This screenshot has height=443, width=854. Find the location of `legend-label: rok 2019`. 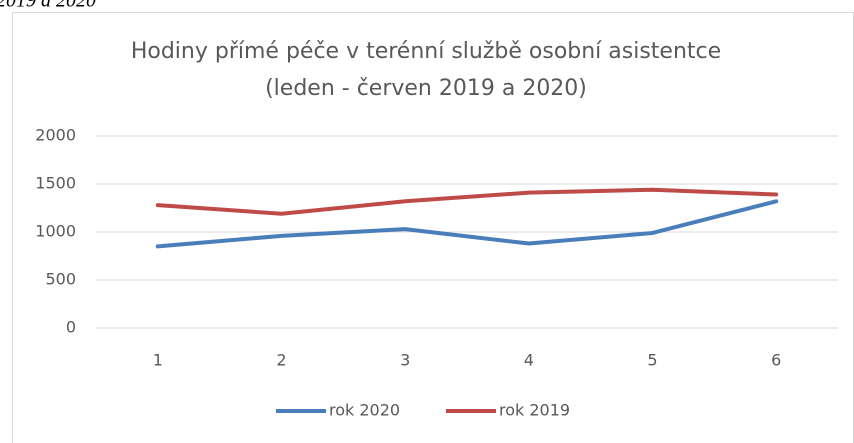

legend-label: rok 2019 is located at coordinates (534, 410).